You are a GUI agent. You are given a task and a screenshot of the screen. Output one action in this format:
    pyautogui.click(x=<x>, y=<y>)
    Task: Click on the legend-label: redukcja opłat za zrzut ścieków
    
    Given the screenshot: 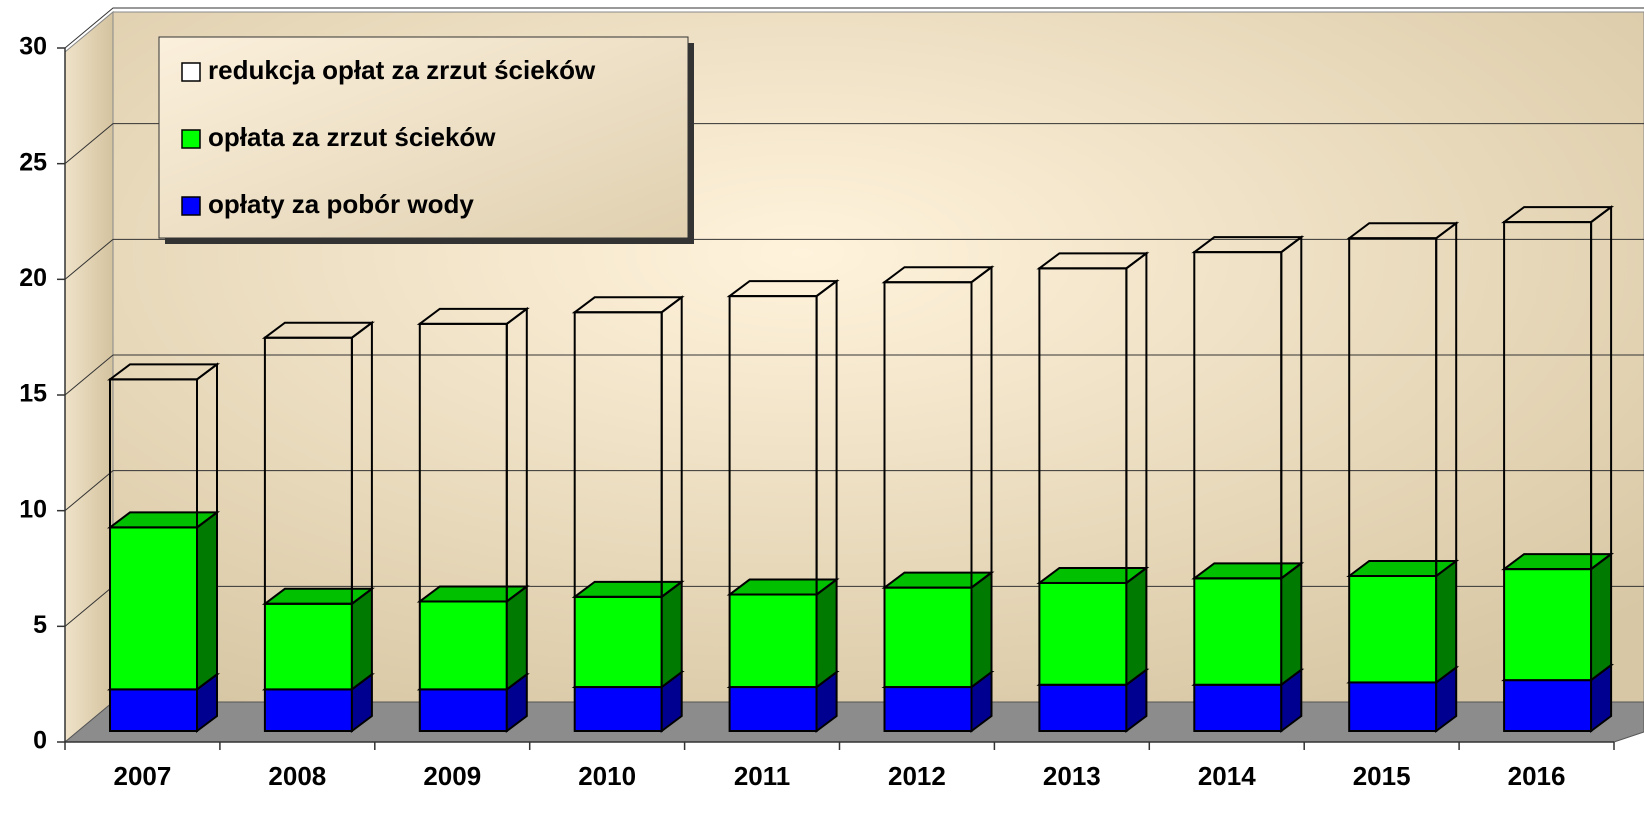 What is the action you would take?
    pyautogui.click(x=402, y=70)
    